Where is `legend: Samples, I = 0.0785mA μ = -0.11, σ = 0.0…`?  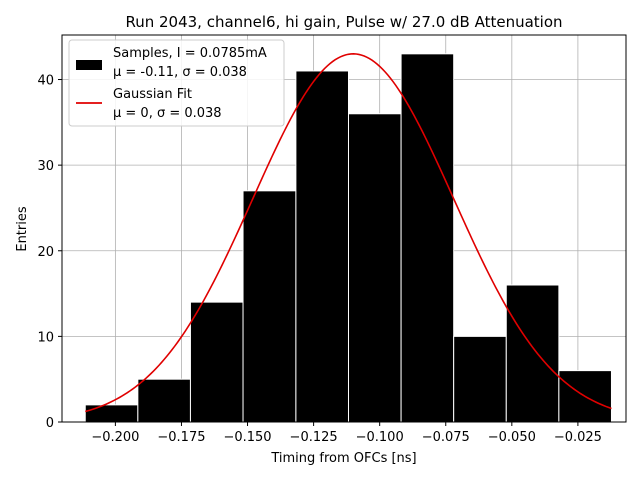
legend: Samples, I = 0.0785mA μ = -0.11, σ = 0.0… is located at coordinates (176, 83).